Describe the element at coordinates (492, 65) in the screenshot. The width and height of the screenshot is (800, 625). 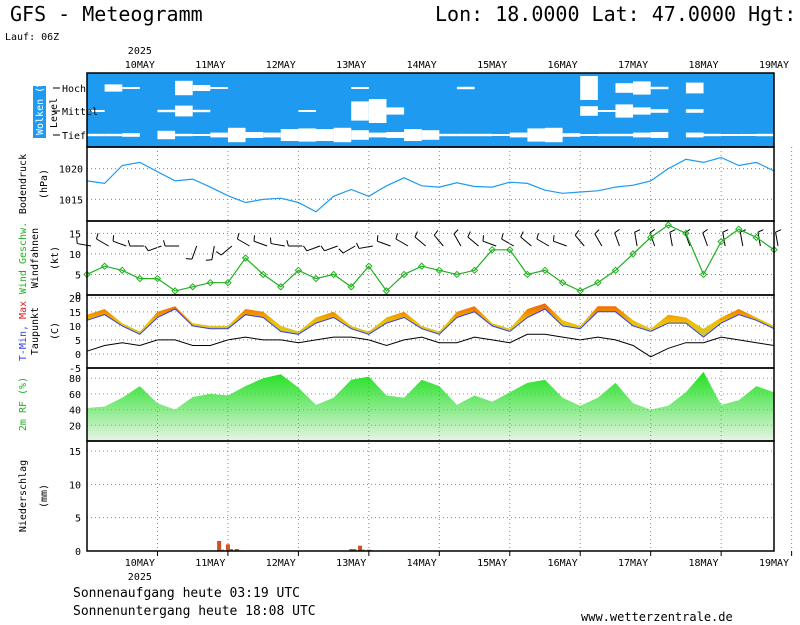
I see `x-tick-label-top: 15MAY` at that location.